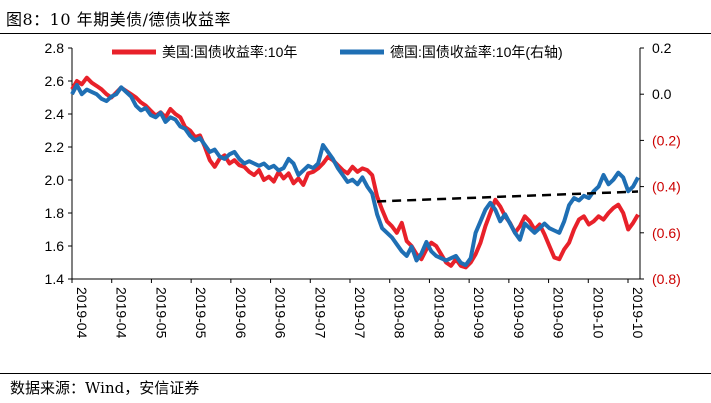 This screenshot has width=711, height=403. I want to click on left-tick-label: 1.8, so click(55, 213).